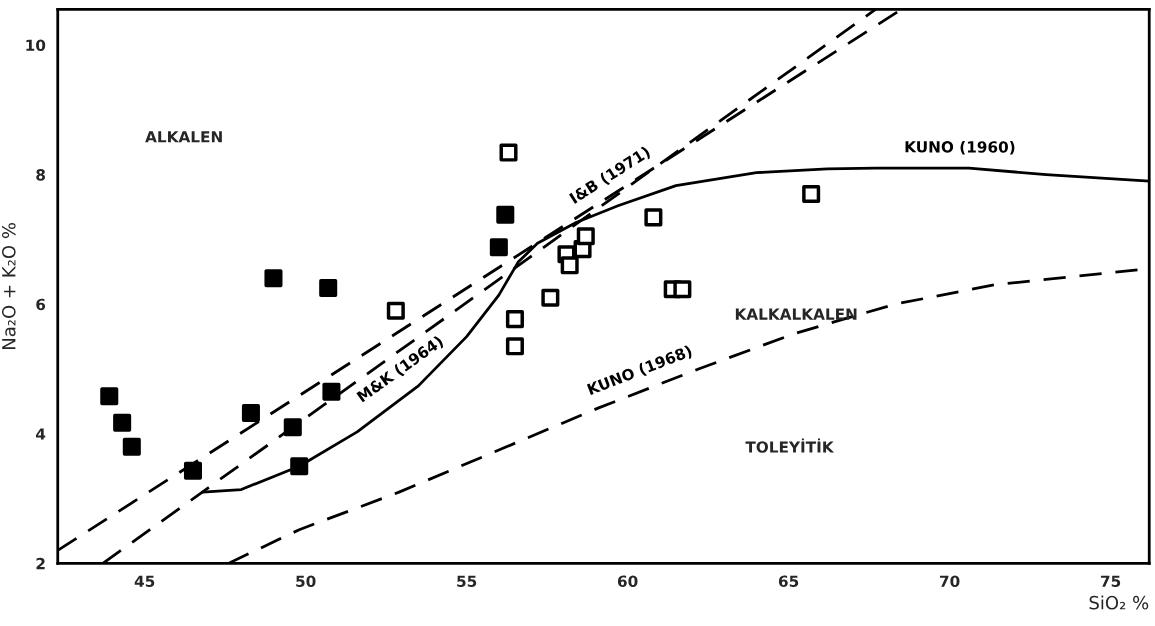 The height and width of the screenshot is (626, 1155). What do you see at coordinates (627, 581) in the screenshot?
I see `x-tick-label: 60` at bounding box center [627, 581].